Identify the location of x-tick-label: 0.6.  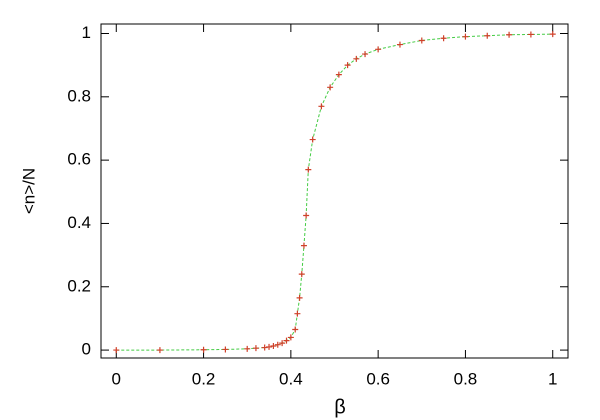
(378, 378).